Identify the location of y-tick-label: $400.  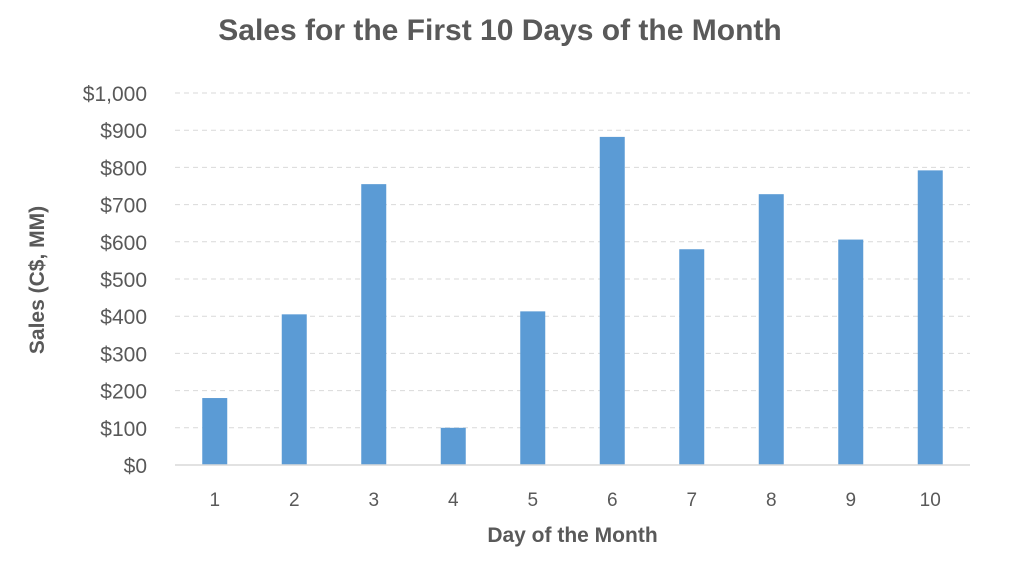
(123, 317).